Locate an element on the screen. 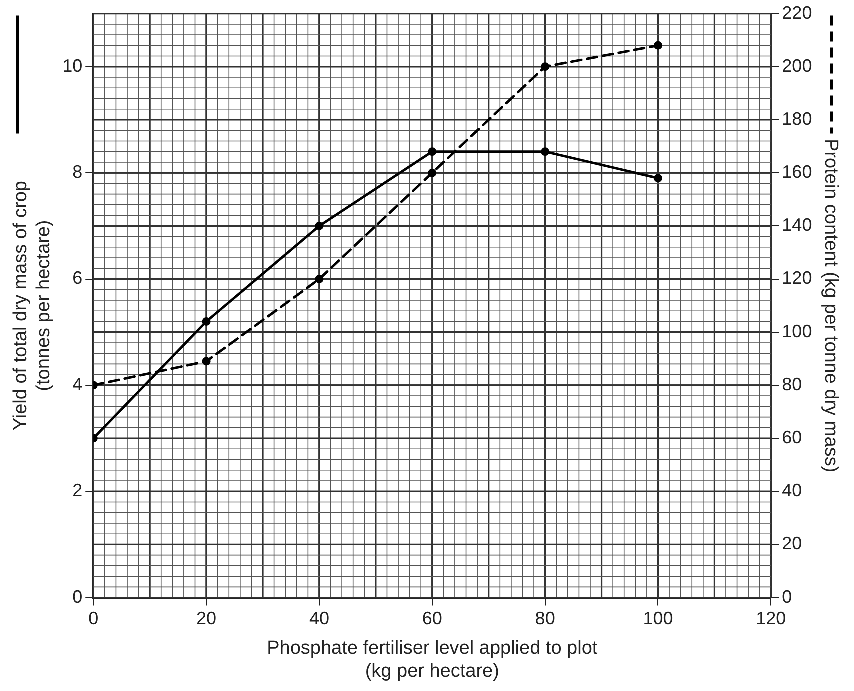  y-tick-label: 2 is located at coordinates (77, 490).